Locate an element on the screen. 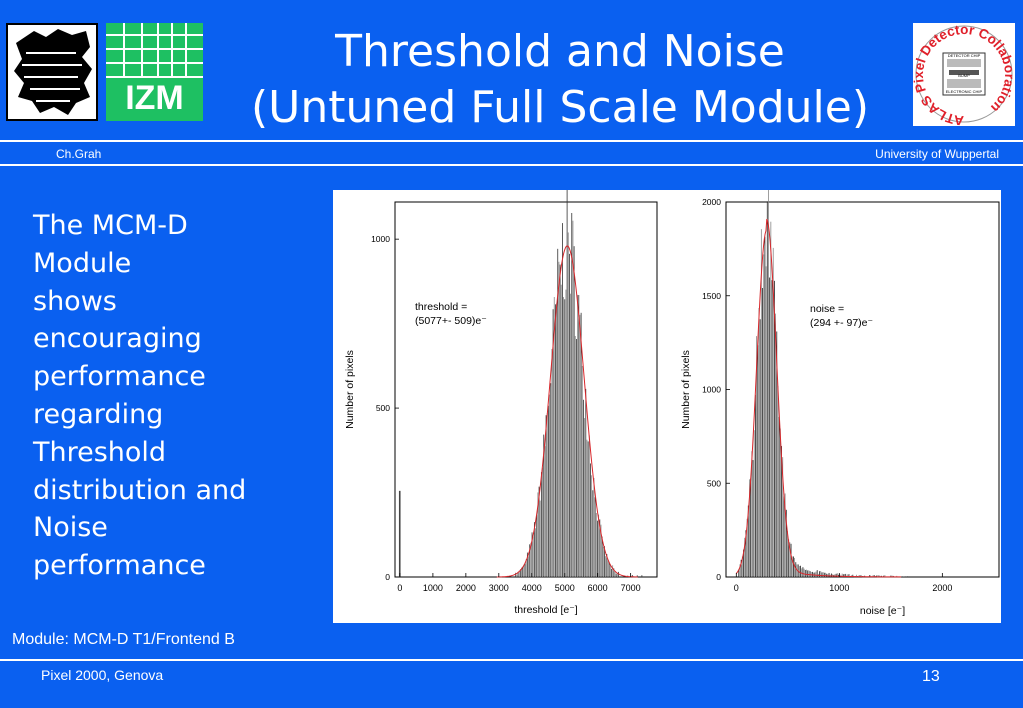  x-axis-label: noise [e⁻] is located at coordinates (882, 611).